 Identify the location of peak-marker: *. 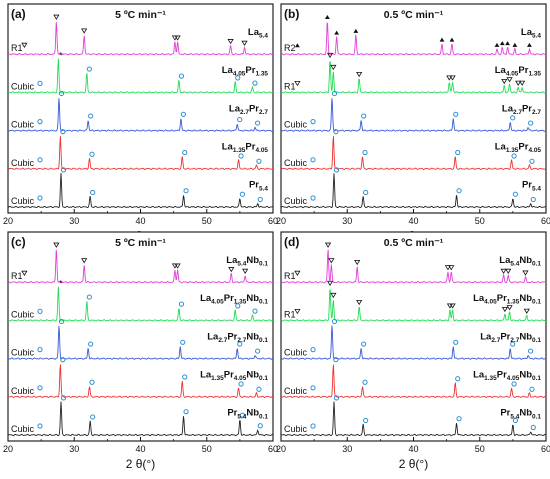
(61, 55).